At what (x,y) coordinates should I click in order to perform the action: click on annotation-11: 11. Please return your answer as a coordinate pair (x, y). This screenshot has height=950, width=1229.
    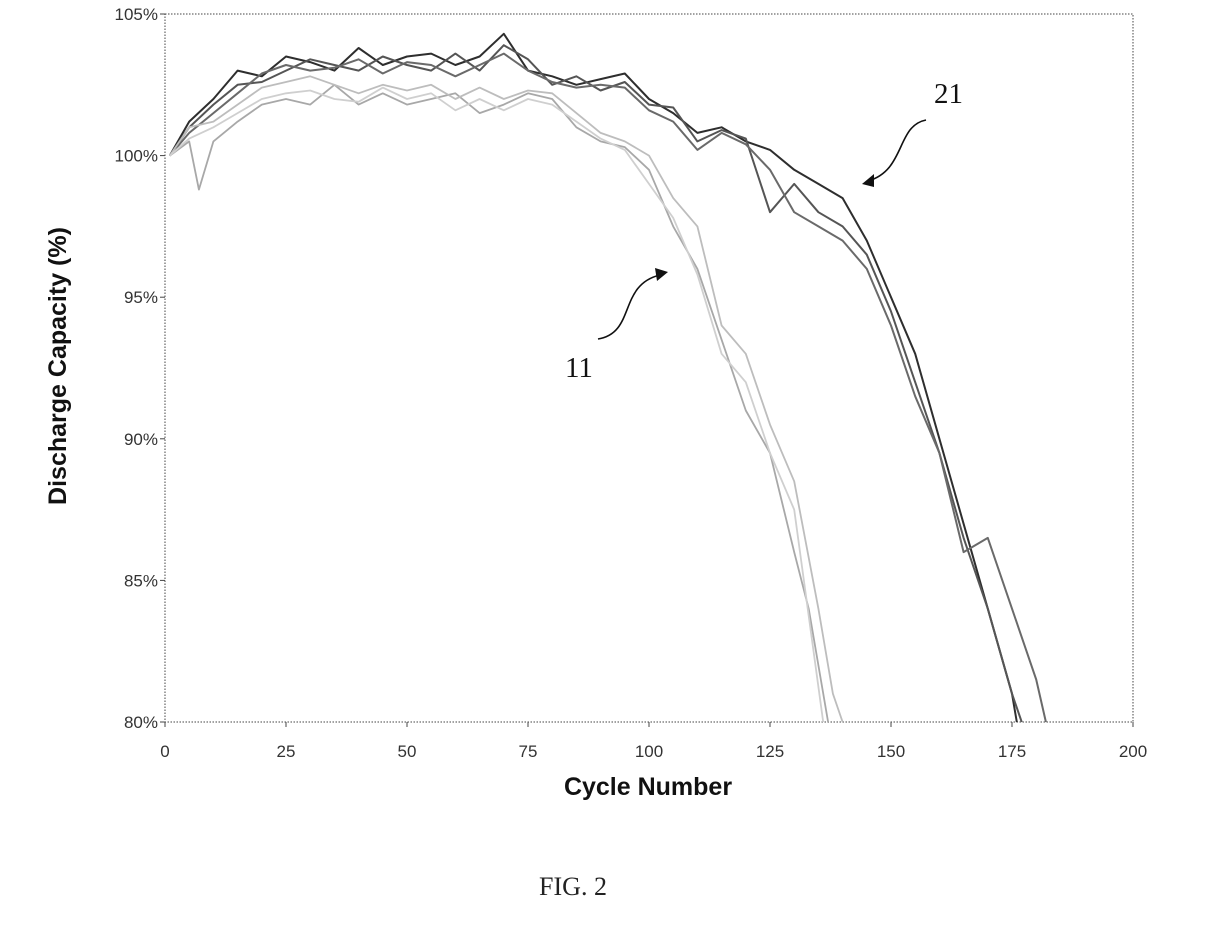
    Looking at the image, I should click on (616, 326).